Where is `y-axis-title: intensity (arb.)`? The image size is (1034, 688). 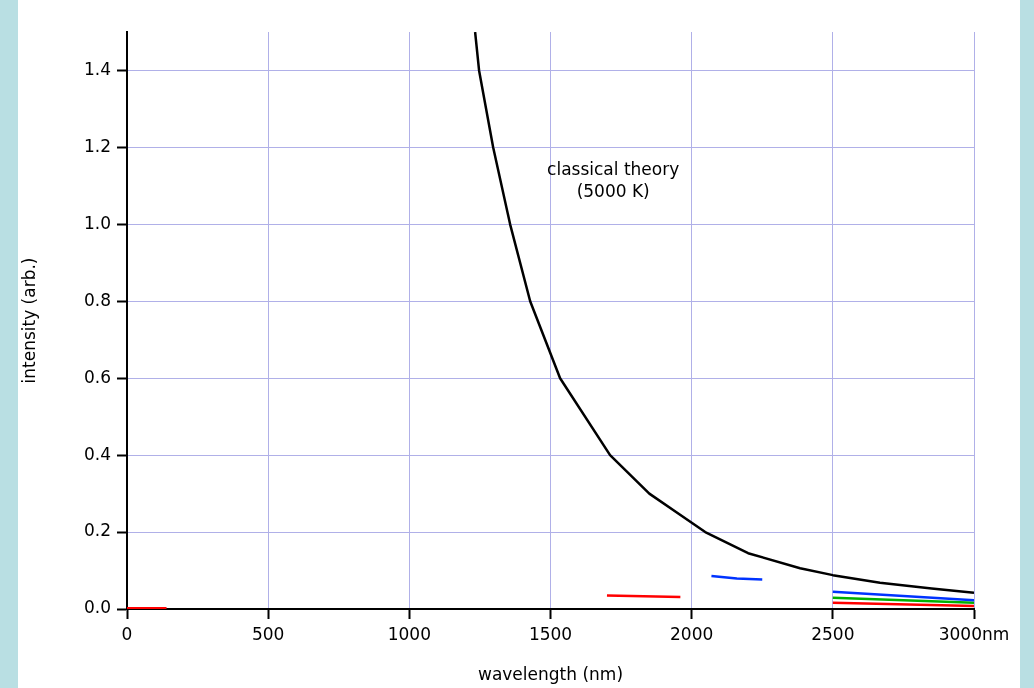
y-axis-title: intensity (arb.) is located at coordinates (28, 320).